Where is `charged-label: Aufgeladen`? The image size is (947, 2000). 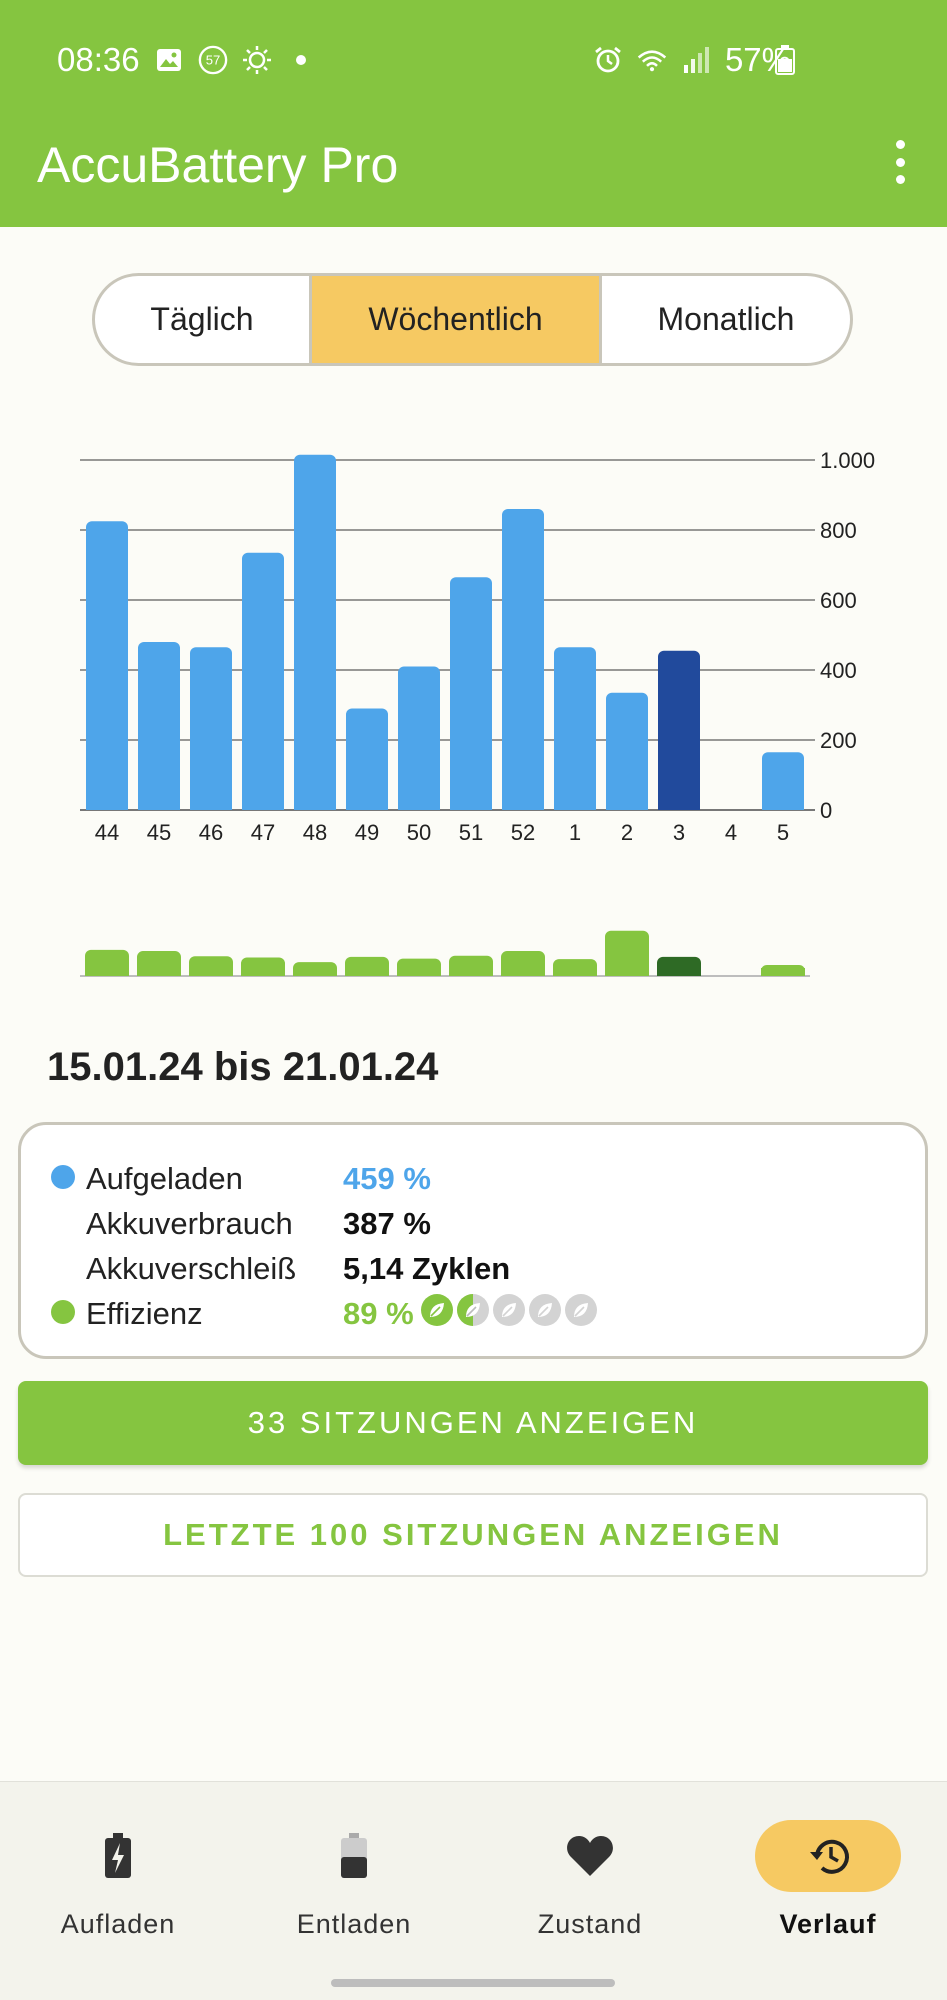 charged-label: Aufgeladen is located at coordinates (164, 1178).